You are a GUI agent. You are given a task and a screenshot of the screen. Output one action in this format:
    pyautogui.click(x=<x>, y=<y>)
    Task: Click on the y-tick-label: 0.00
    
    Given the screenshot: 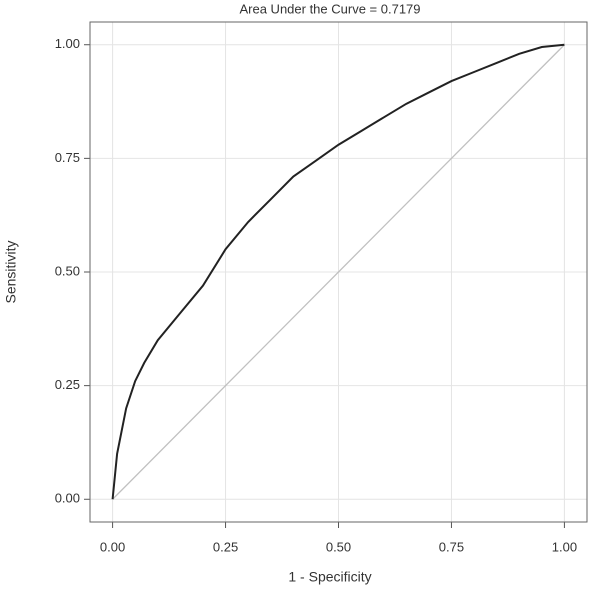 What is the action you would take?
    pyautogui.click(x=67, y=498)
    